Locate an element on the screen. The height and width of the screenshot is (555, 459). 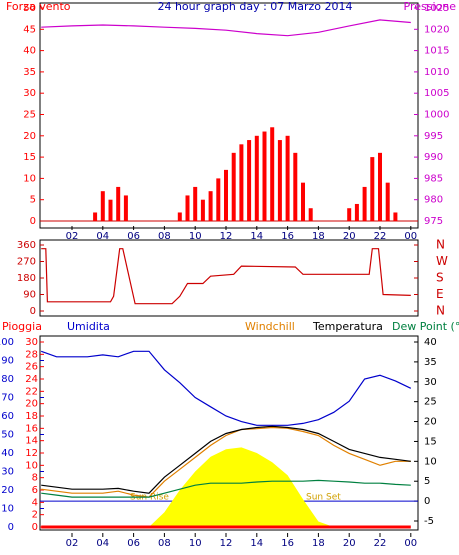
y2ticks-label: 1005 is located at coordinates (436, 93).